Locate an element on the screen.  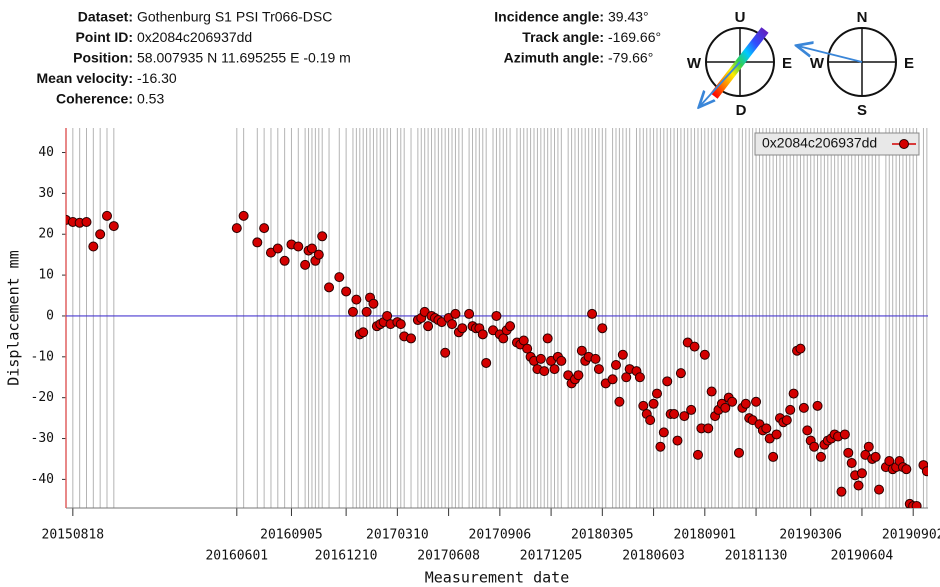
x-tick-label: 20160601 is located at coordinates (236, 556).